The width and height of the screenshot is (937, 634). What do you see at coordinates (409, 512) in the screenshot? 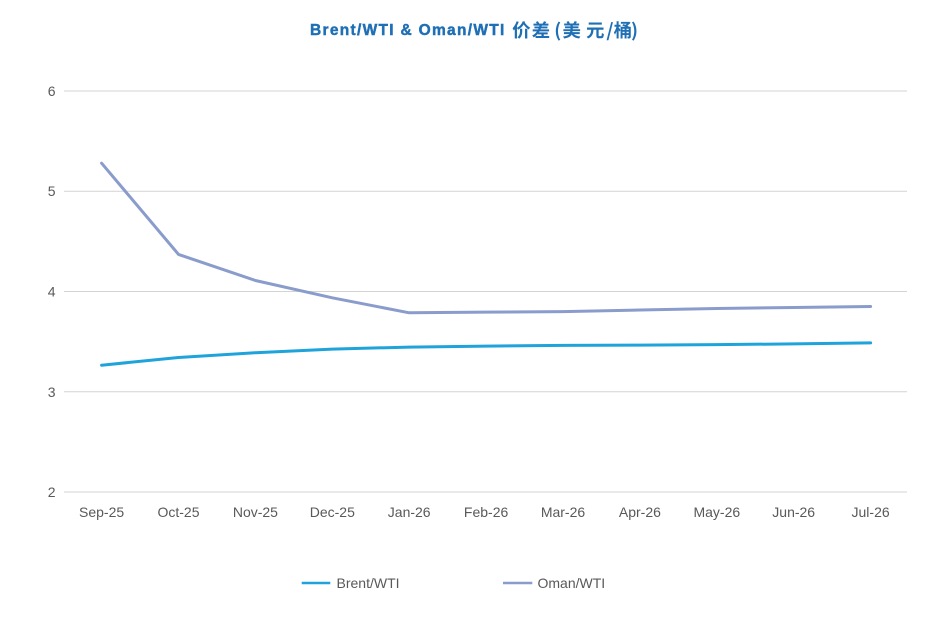
I see `svg-text: Jan-26` at bounding box center [409, 512].